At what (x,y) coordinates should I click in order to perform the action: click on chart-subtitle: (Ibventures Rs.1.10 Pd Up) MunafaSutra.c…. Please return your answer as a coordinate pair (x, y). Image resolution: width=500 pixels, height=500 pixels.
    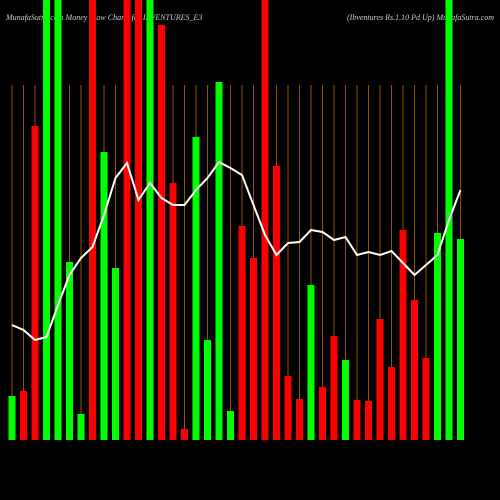
    Looking at the image, I should click on (420, 17).